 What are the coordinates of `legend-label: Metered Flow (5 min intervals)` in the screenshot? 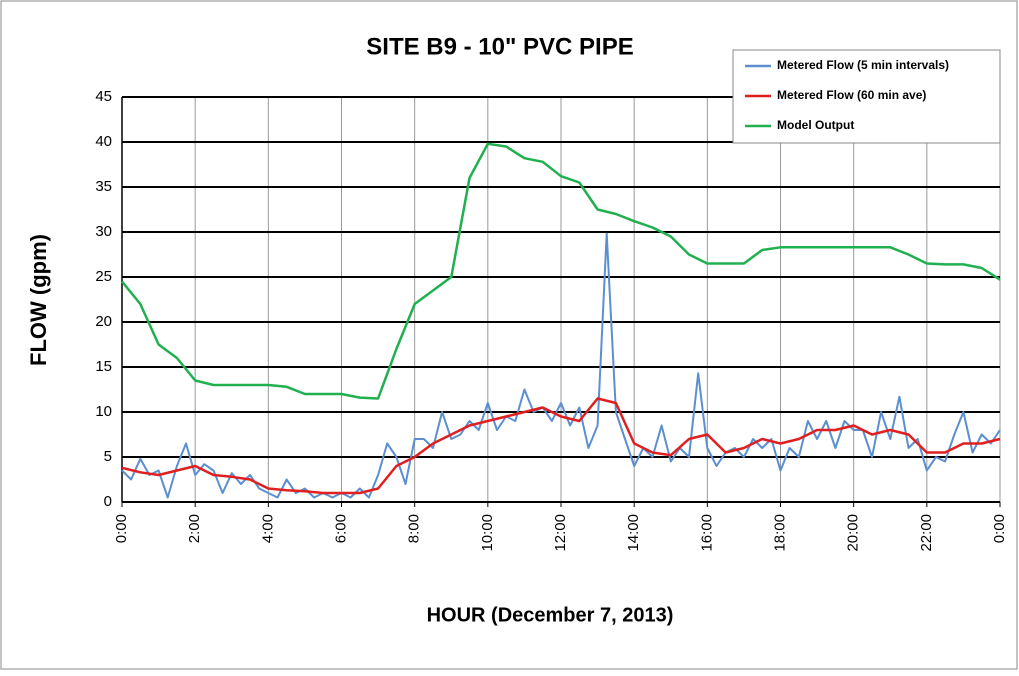 It's located at (863, 65).